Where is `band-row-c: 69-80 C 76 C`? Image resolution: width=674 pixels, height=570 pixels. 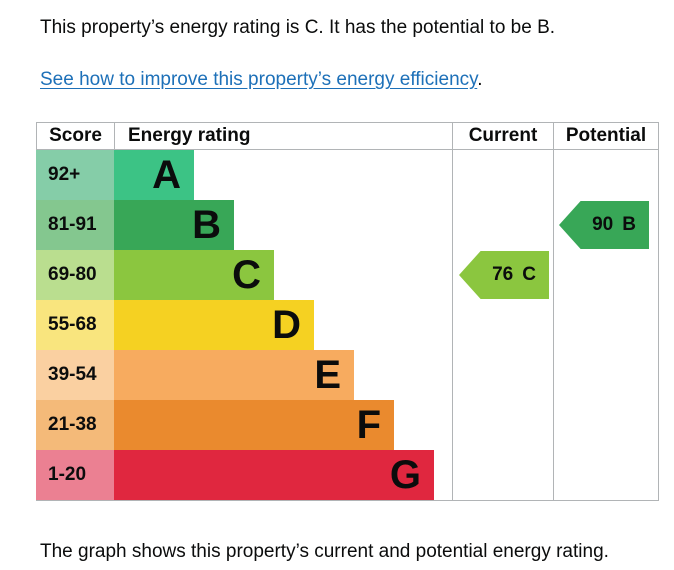 band-row-c: 69-80 C 76 C is located at coordinates (347, 275).